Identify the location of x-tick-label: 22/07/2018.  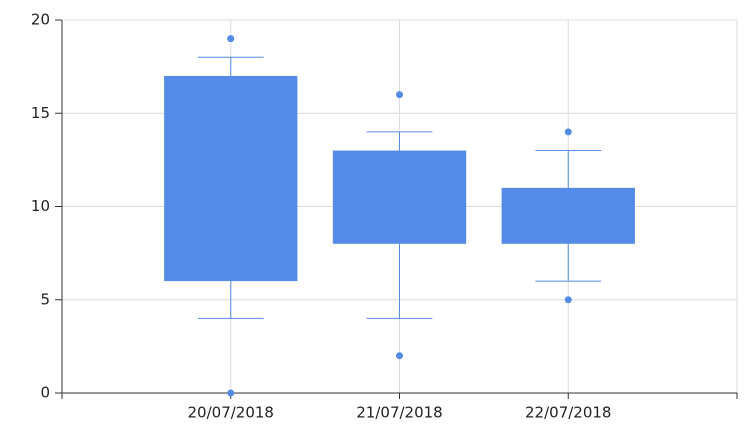
(568, 413).